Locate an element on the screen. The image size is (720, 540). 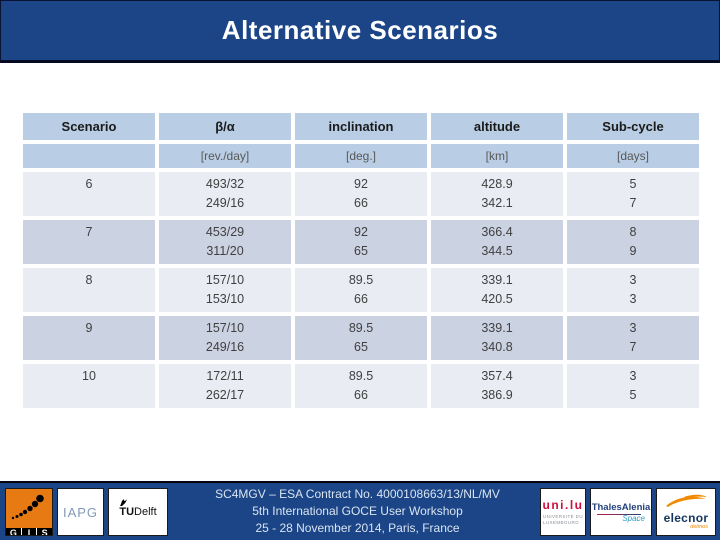
unilu-logo: uni.lu UNIVERSITÉ DU LUXEMBOURG is located at coordinates (563, 512).